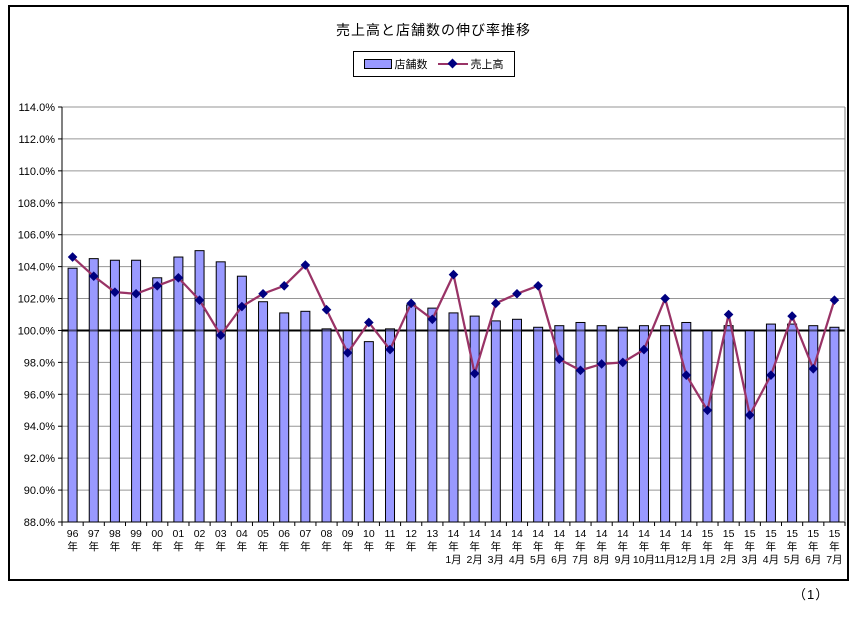  What do you see at coordinates (771, 560) in the screenshot?
I see `x-axis-label: 4月` at bounding box center [771, 560].